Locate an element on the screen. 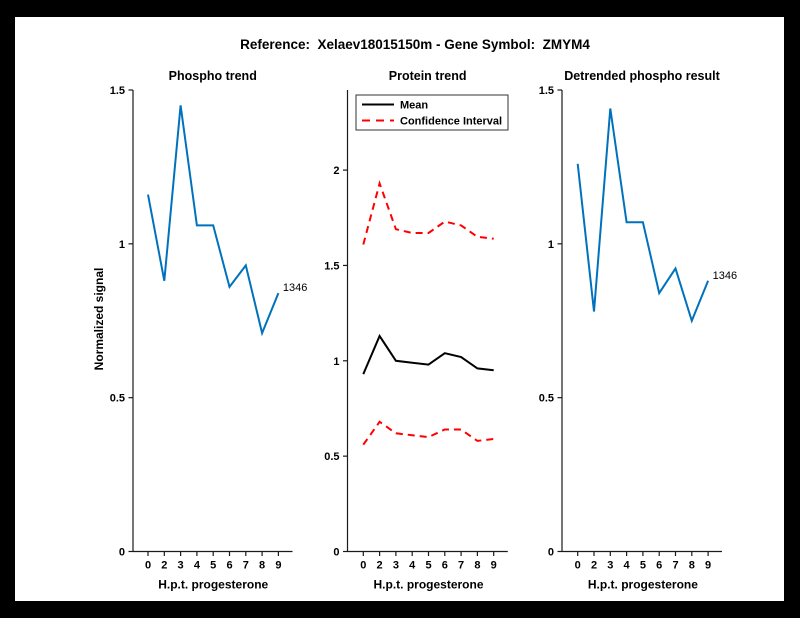 This screenshot has width=800, height=618. legend-label: Mean is located at coordinates (414, 106).